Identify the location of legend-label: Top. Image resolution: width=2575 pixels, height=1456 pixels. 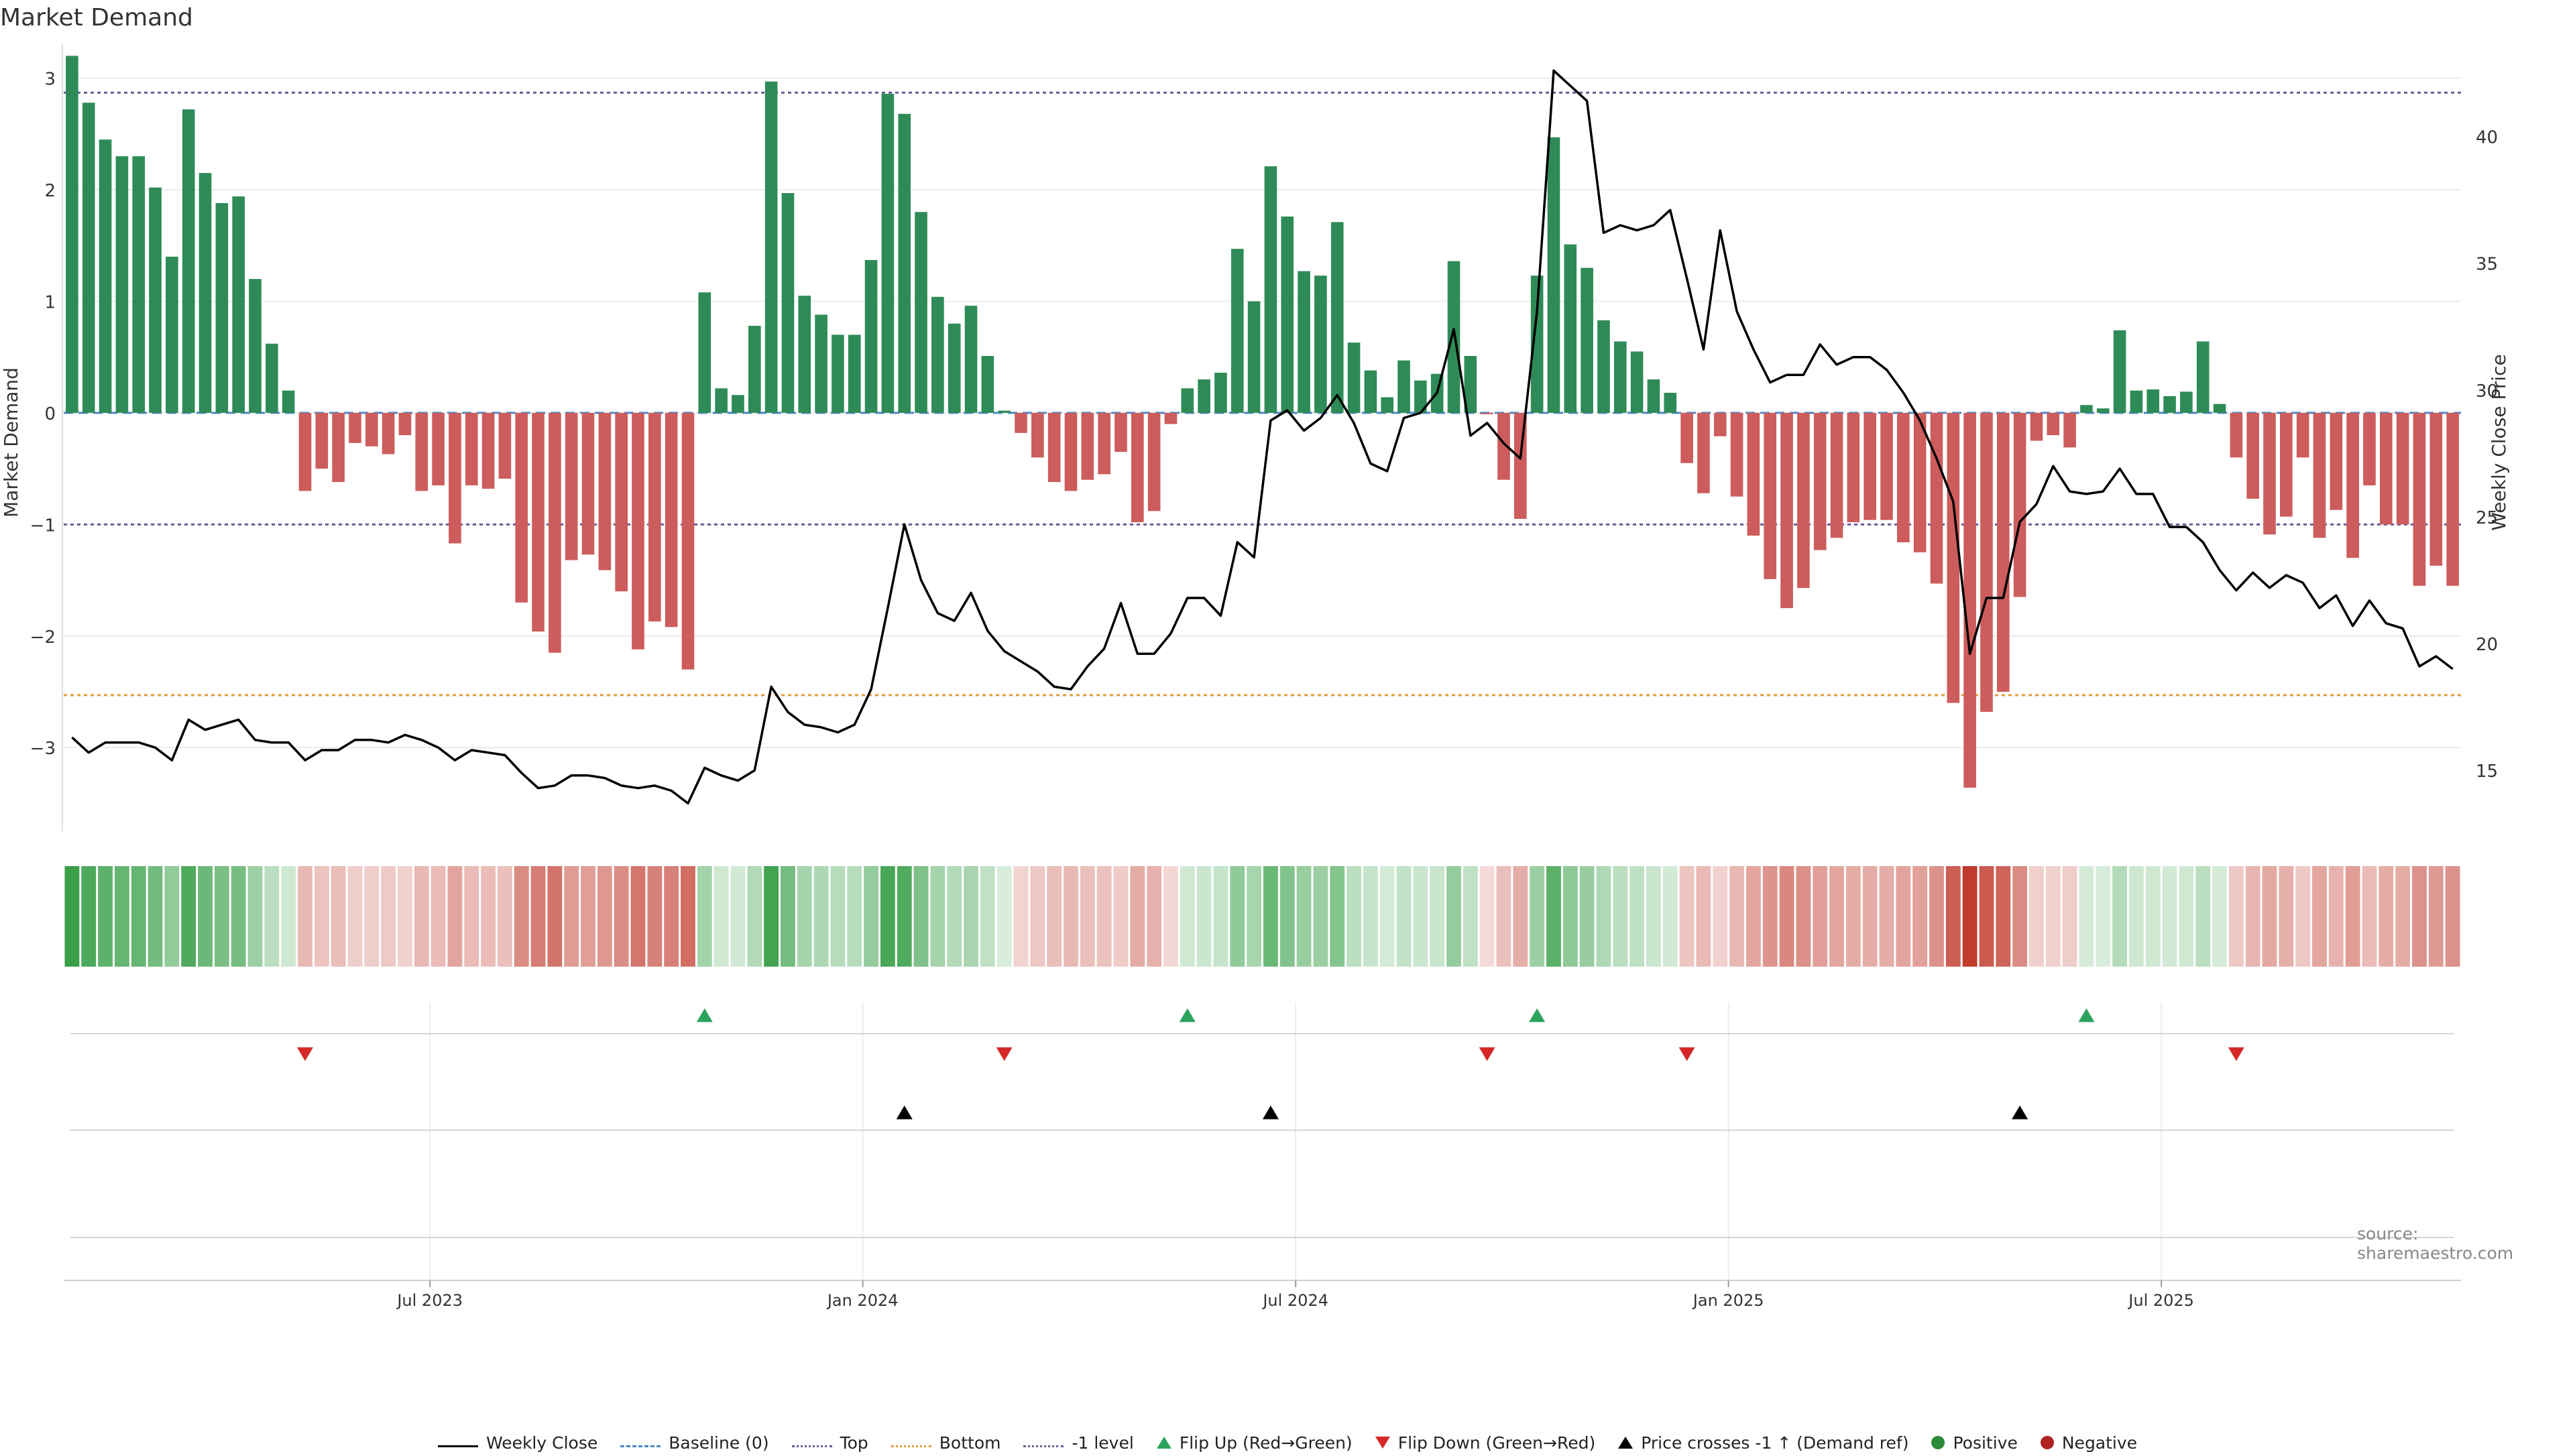
(854, 1443).